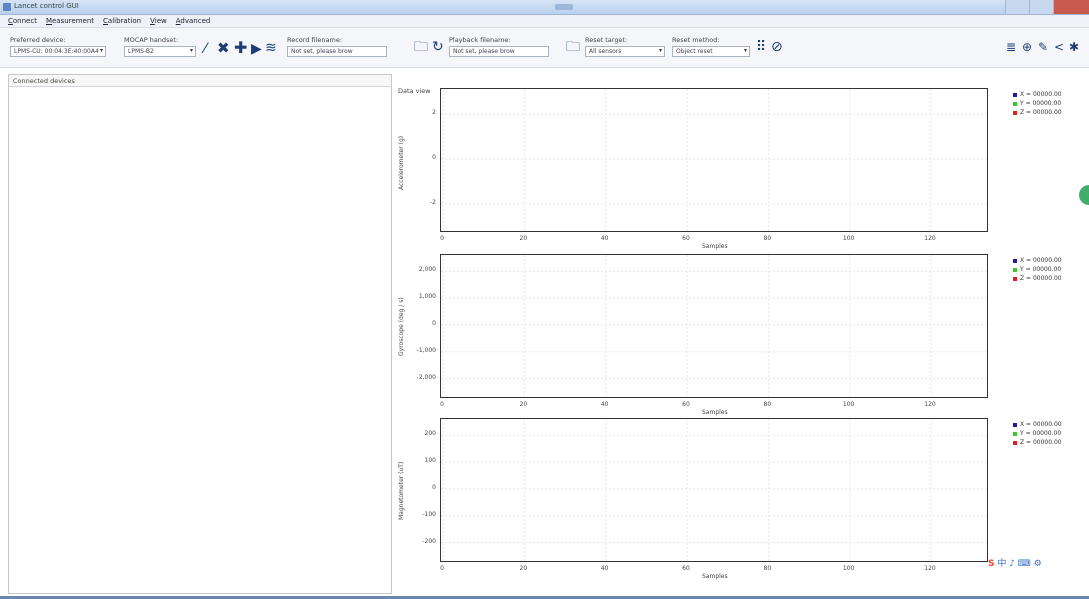  Describe the element at coordinates (767, 404) in the screenshot. I see `x-tick-label: 80` at that location.